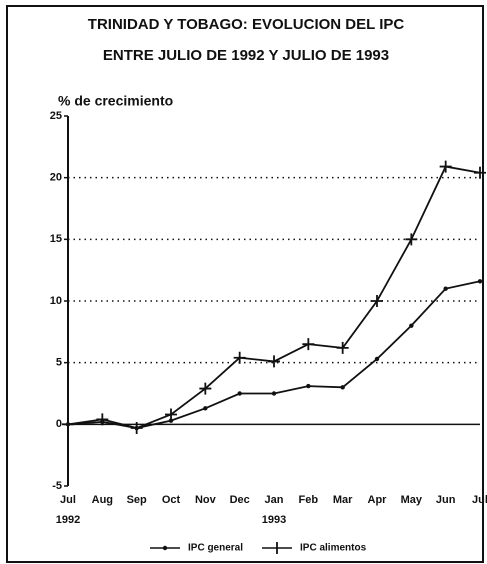 The width and height of the screenshot is (487, 564). I want to click on x-tick-label: Apr, so click(378, 500).